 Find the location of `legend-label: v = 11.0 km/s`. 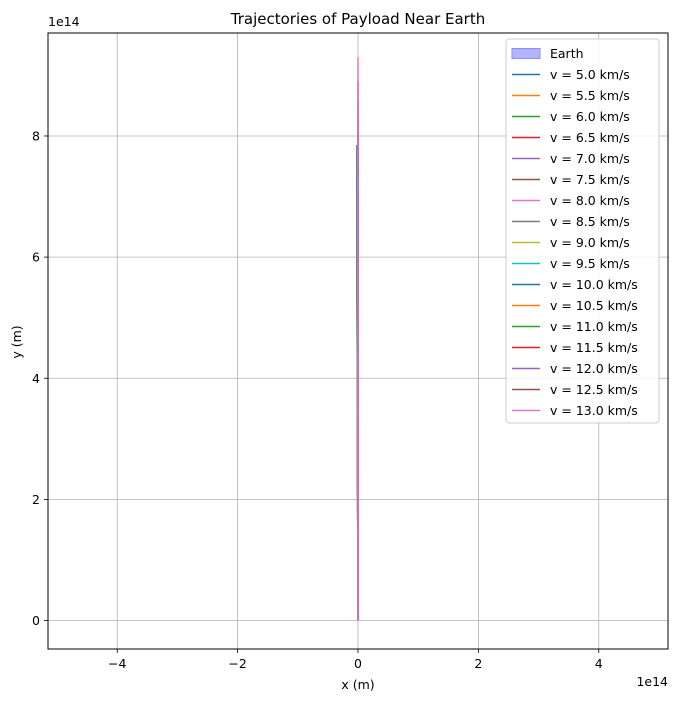

legend-label: v = 11.0 km/s is located at coordinates (594, 326).